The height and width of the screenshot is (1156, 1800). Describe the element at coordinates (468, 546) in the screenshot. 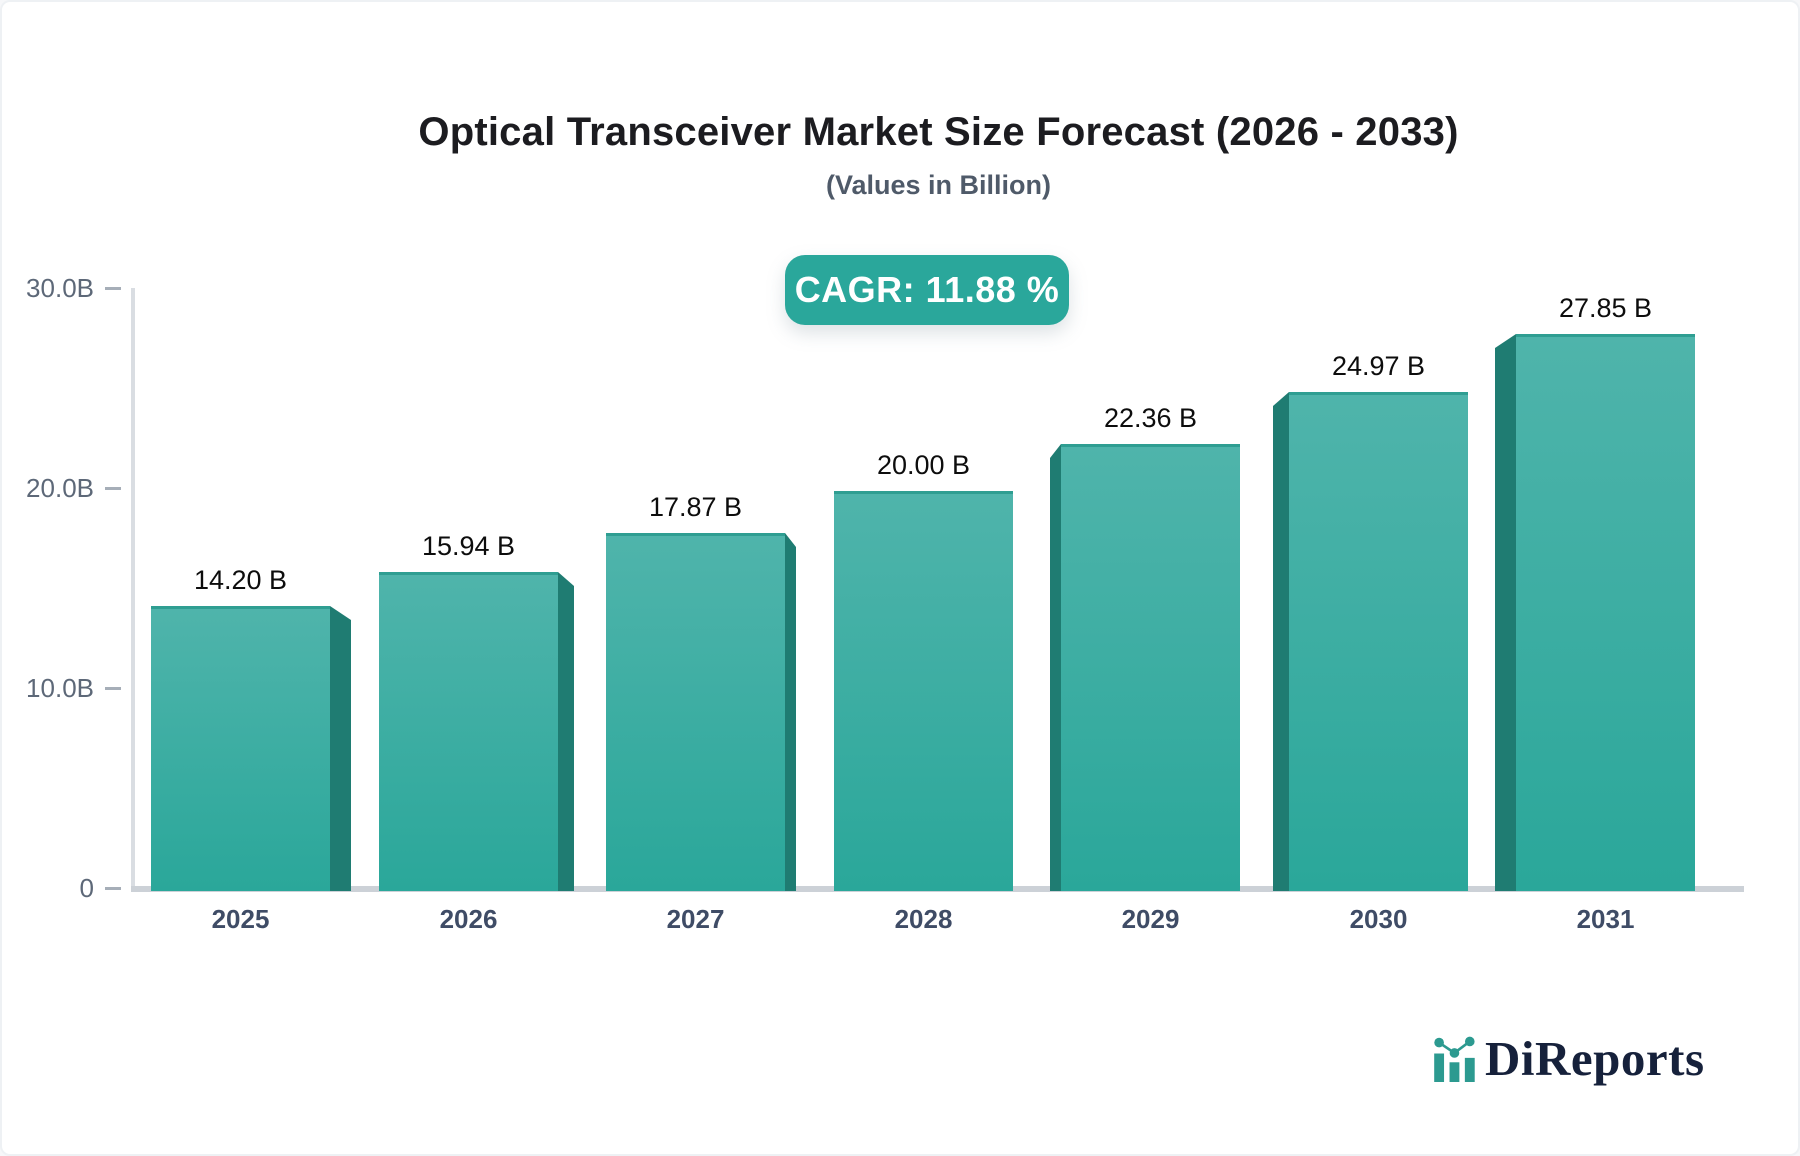

I see `bar-value-label: 15.94 B` at that location.